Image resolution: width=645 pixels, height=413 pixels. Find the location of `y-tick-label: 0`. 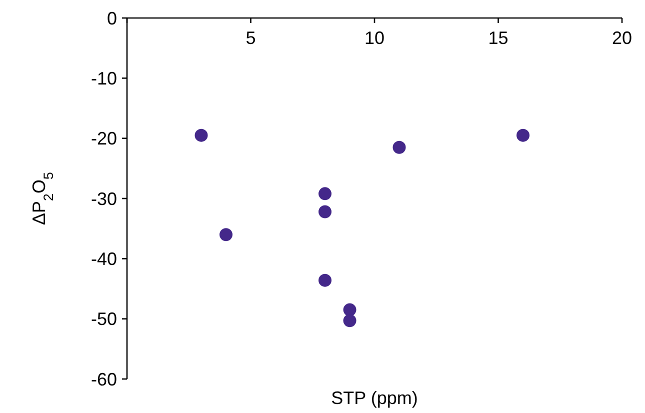

y-tick-label: 0 is located at coordinates (111, 18).